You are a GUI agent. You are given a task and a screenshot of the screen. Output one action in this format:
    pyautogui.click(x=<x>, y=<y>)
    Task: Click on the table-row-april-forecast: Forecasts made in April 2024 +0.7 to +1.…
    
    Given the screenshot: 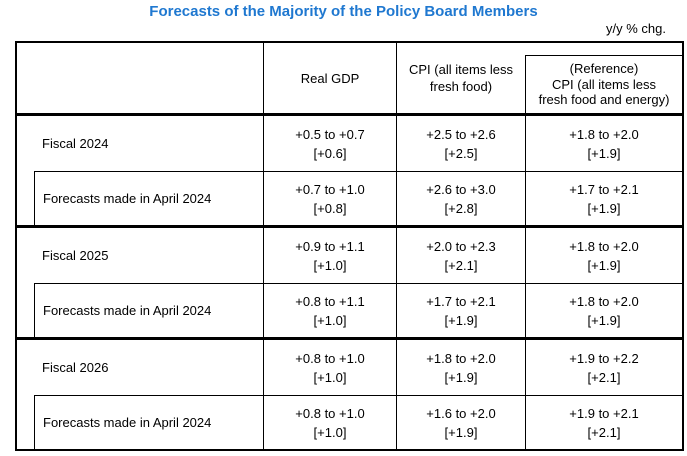 What is the action you would take?
    pyautogui.click(x=349, y=198)
    